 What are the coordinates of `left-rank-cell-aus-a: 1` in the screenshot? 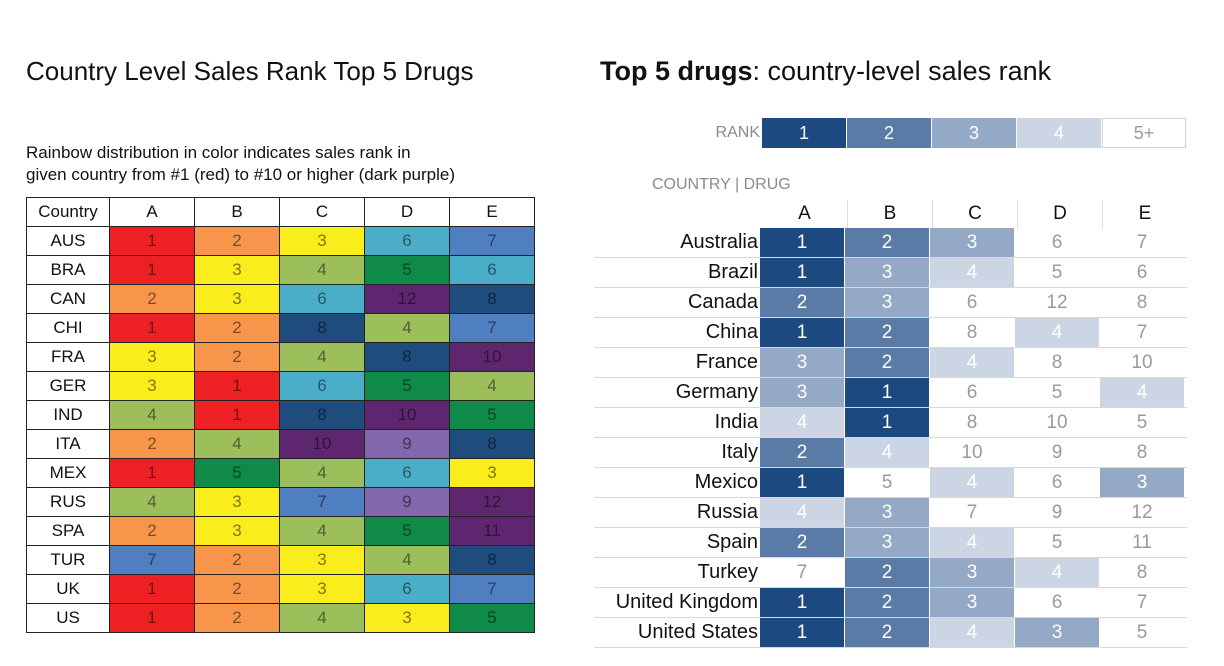 It's located at (152, 241).